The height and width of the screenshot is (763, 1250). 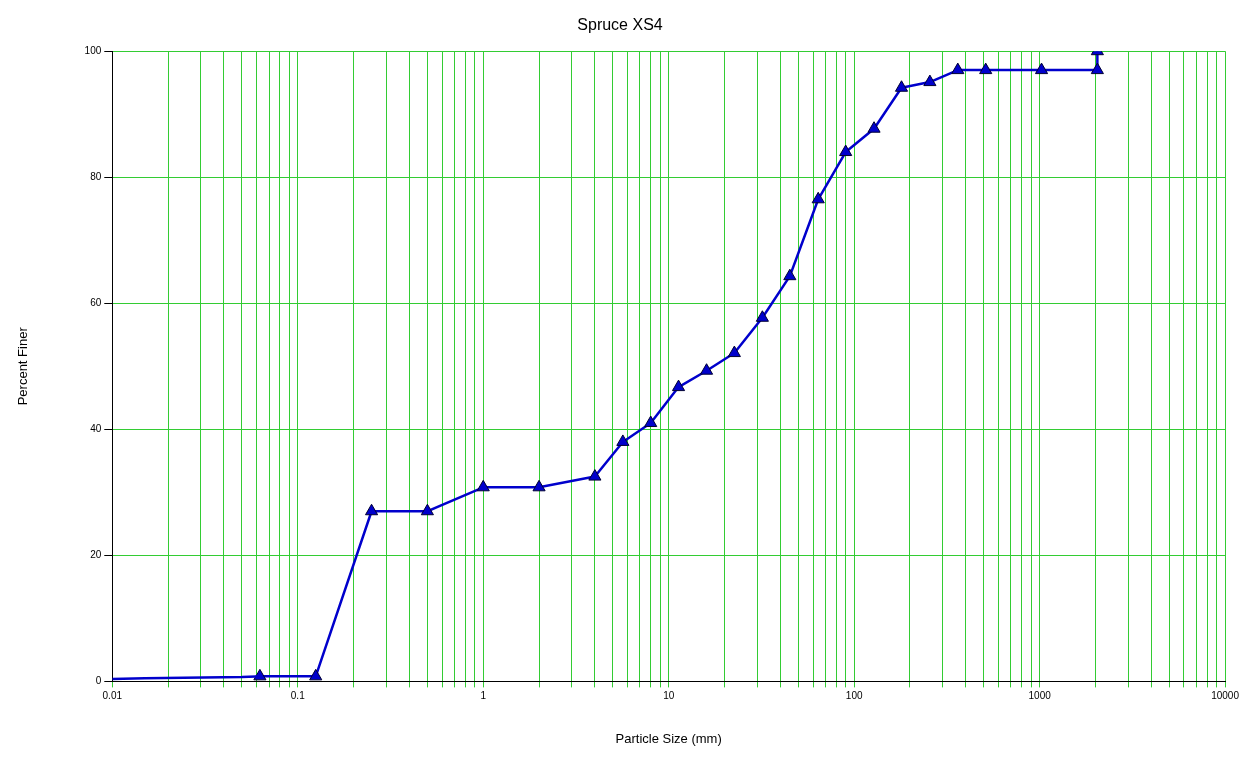 I want to click on y-tick-label: 20, so click(x=96, y=555).